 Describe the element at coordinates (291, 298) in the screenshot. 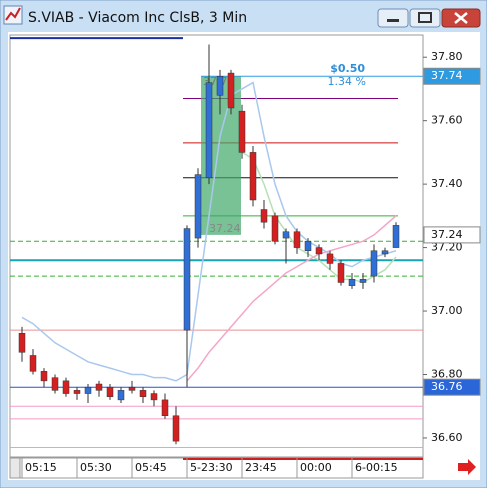

I see `indicator-line` at that location.